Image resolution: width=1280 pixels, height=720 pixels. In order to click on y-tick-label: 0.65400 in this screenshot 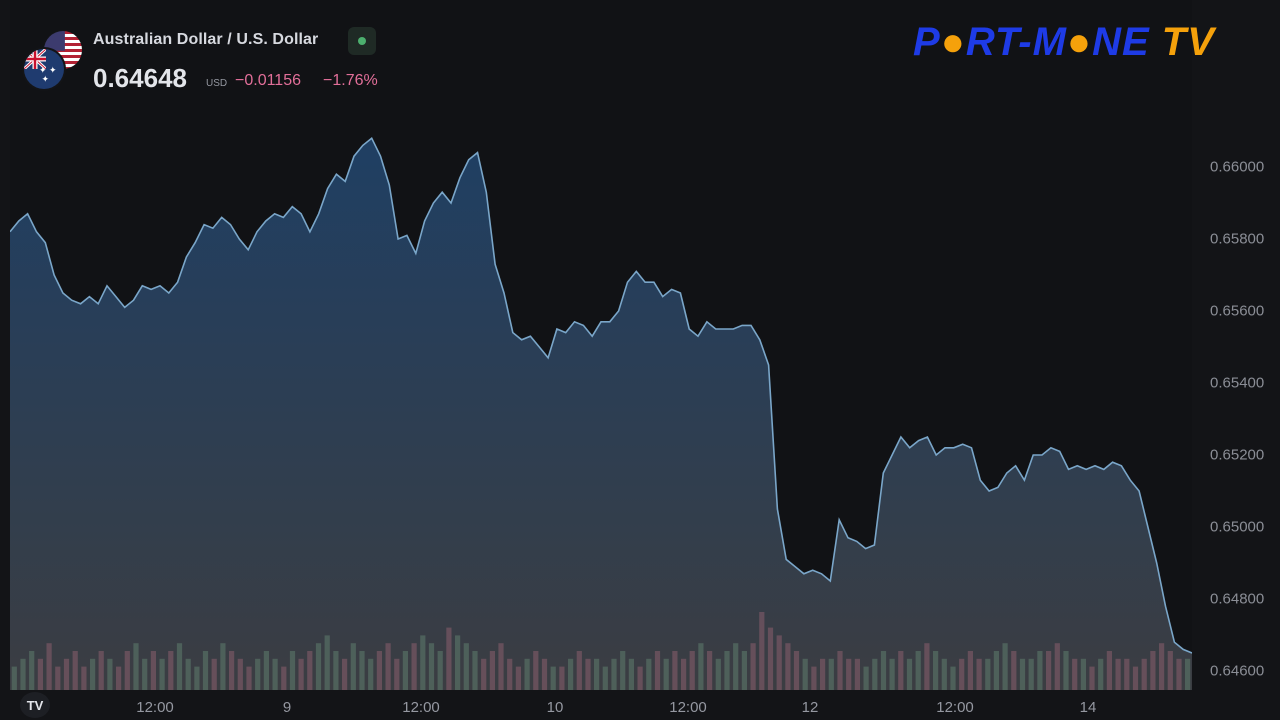, I will do `click(1237, 383)`.